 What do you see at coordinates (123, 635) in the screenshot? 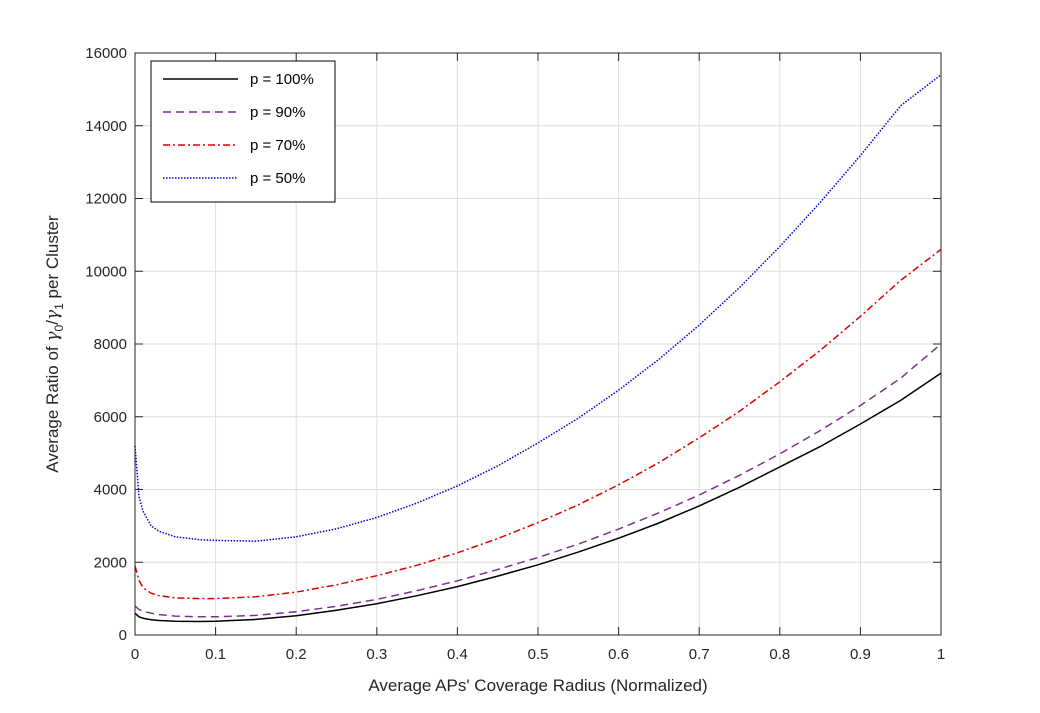
I see `y-tick-label: 0` at bounding box center [123, 635].